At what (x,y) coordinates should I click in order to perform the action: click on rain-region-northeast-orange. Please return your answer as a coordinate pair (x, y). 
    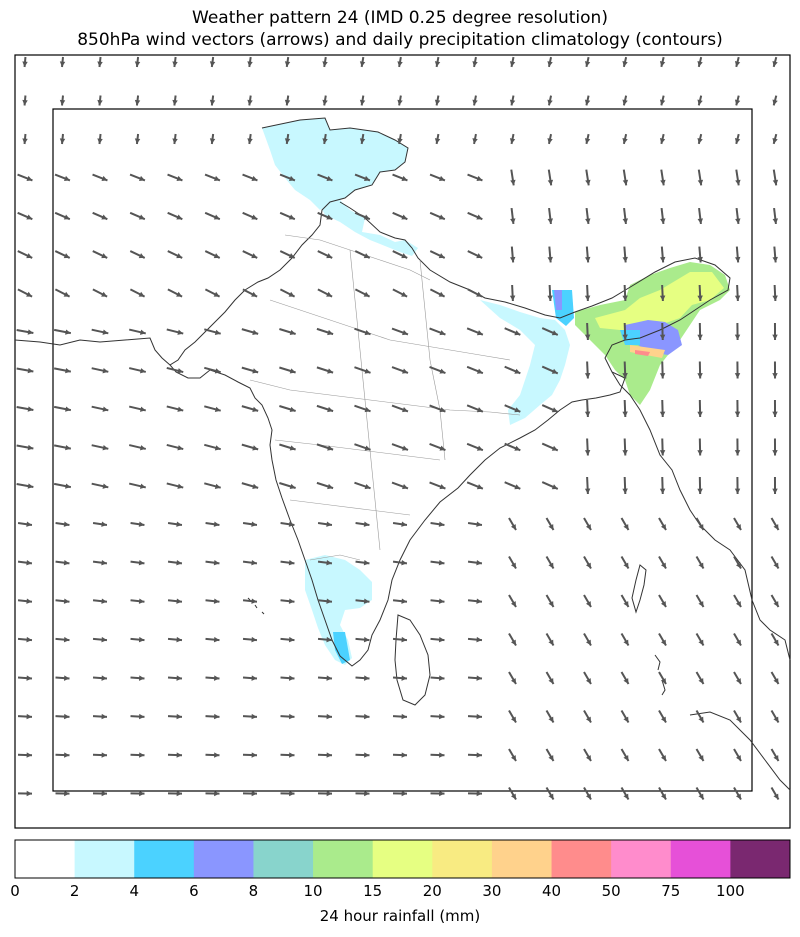
    Looking at the image, I should click on (647, 351).